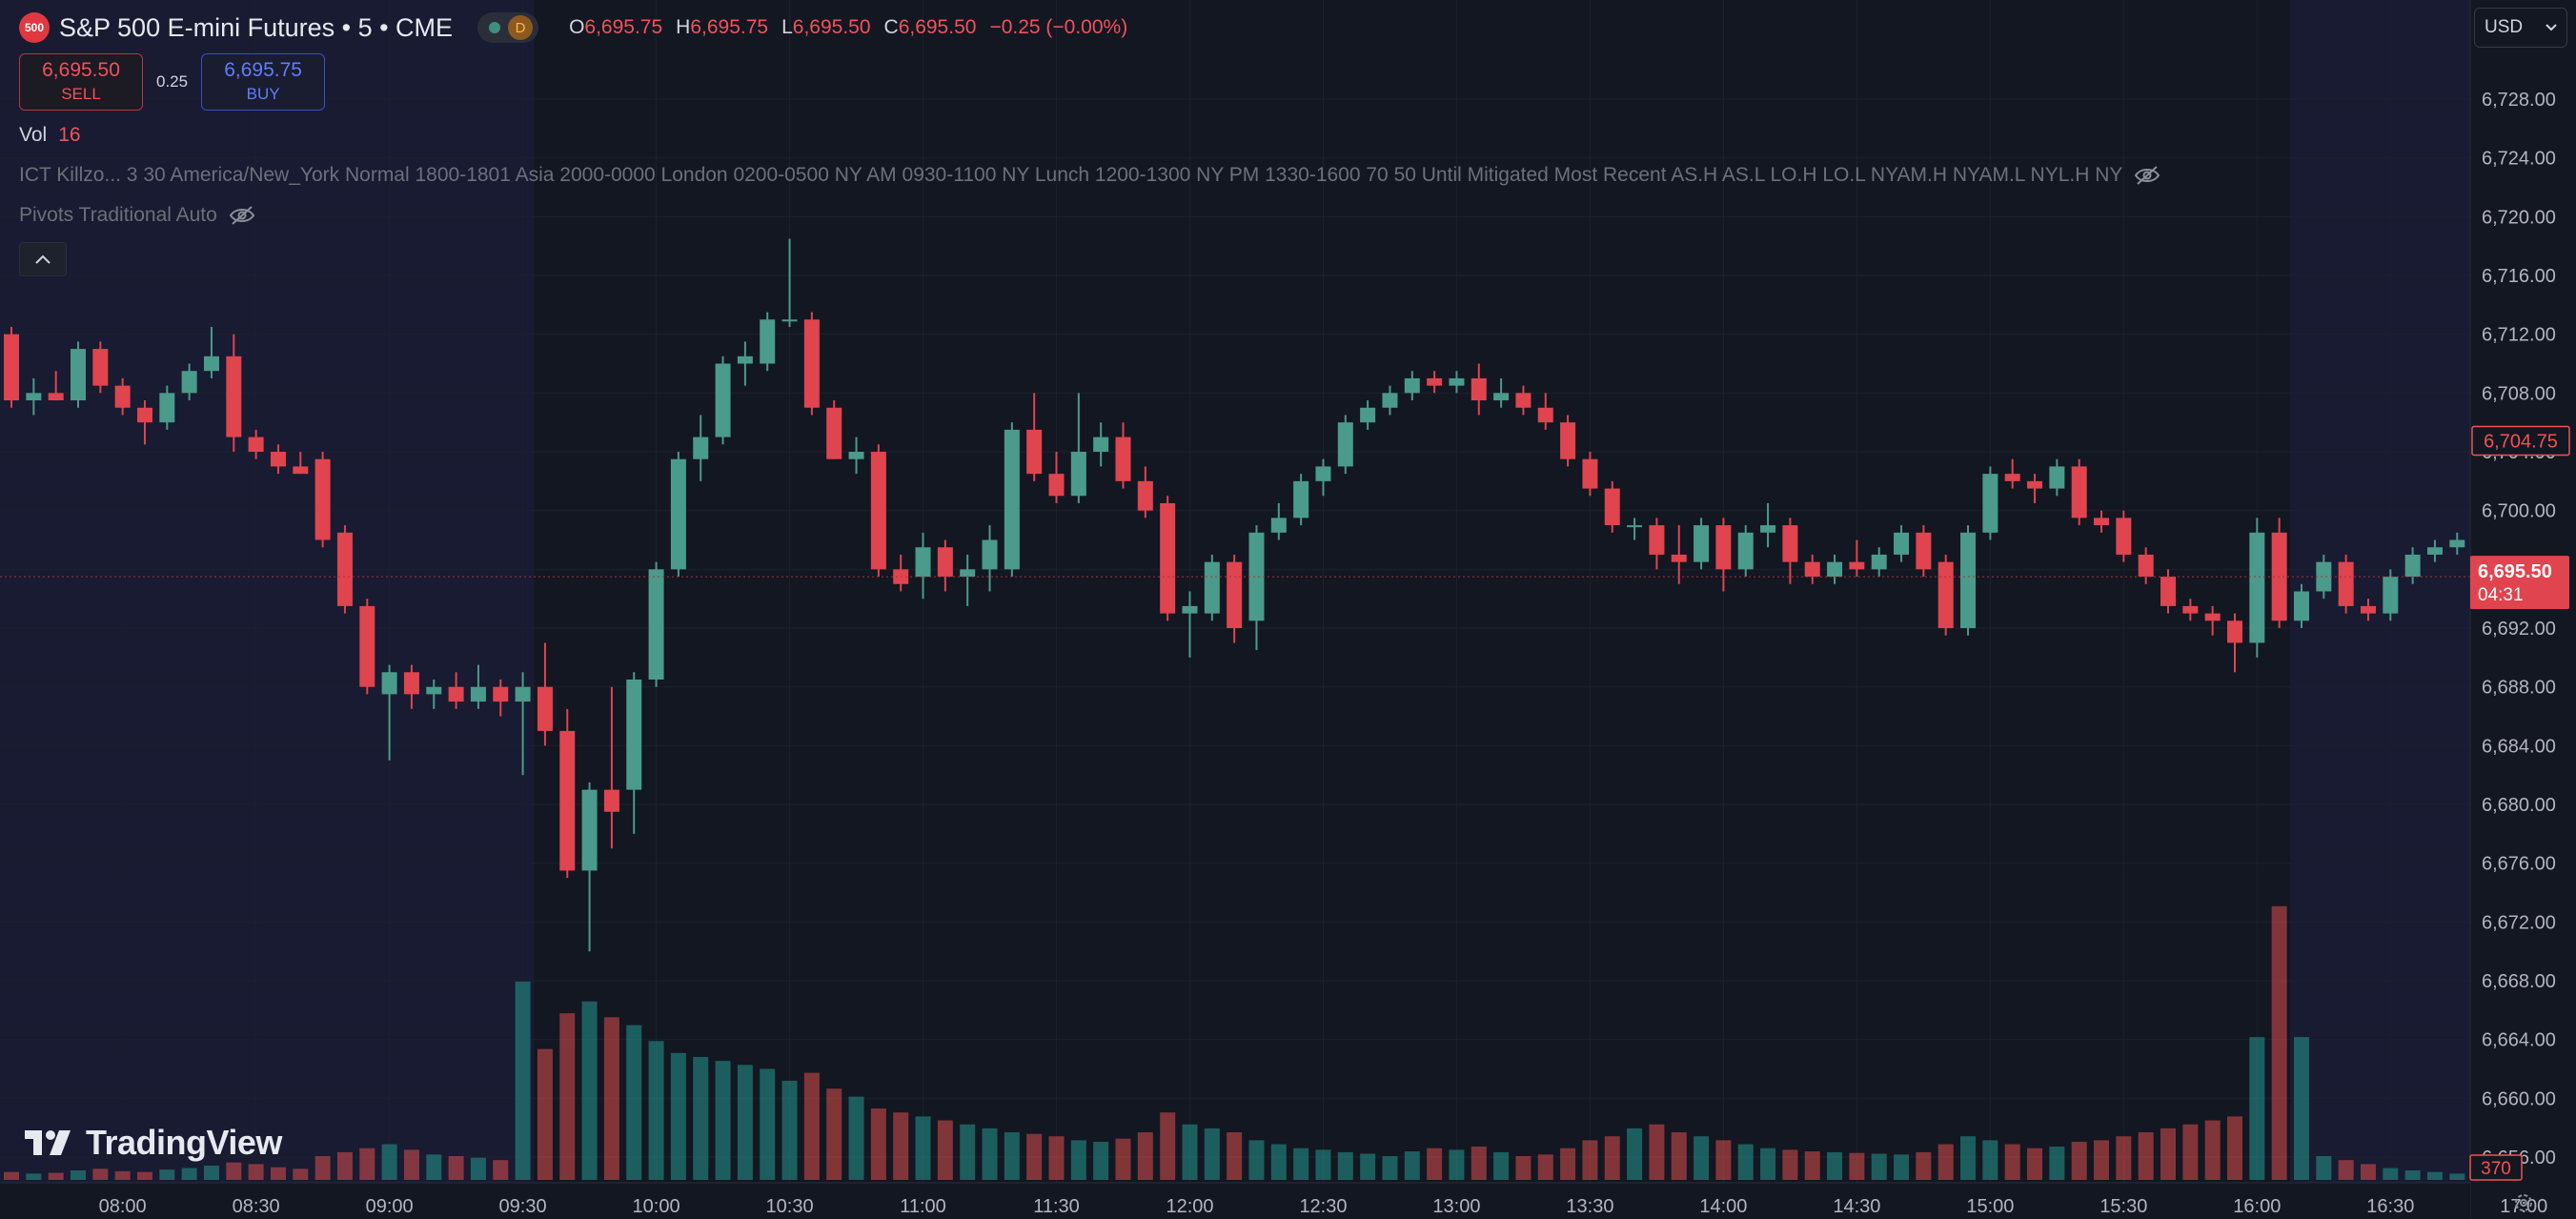 This screenshot has height=1219, width=2576. I want to click on sell-button: 6,695.50 SELL, so click(81, 82).